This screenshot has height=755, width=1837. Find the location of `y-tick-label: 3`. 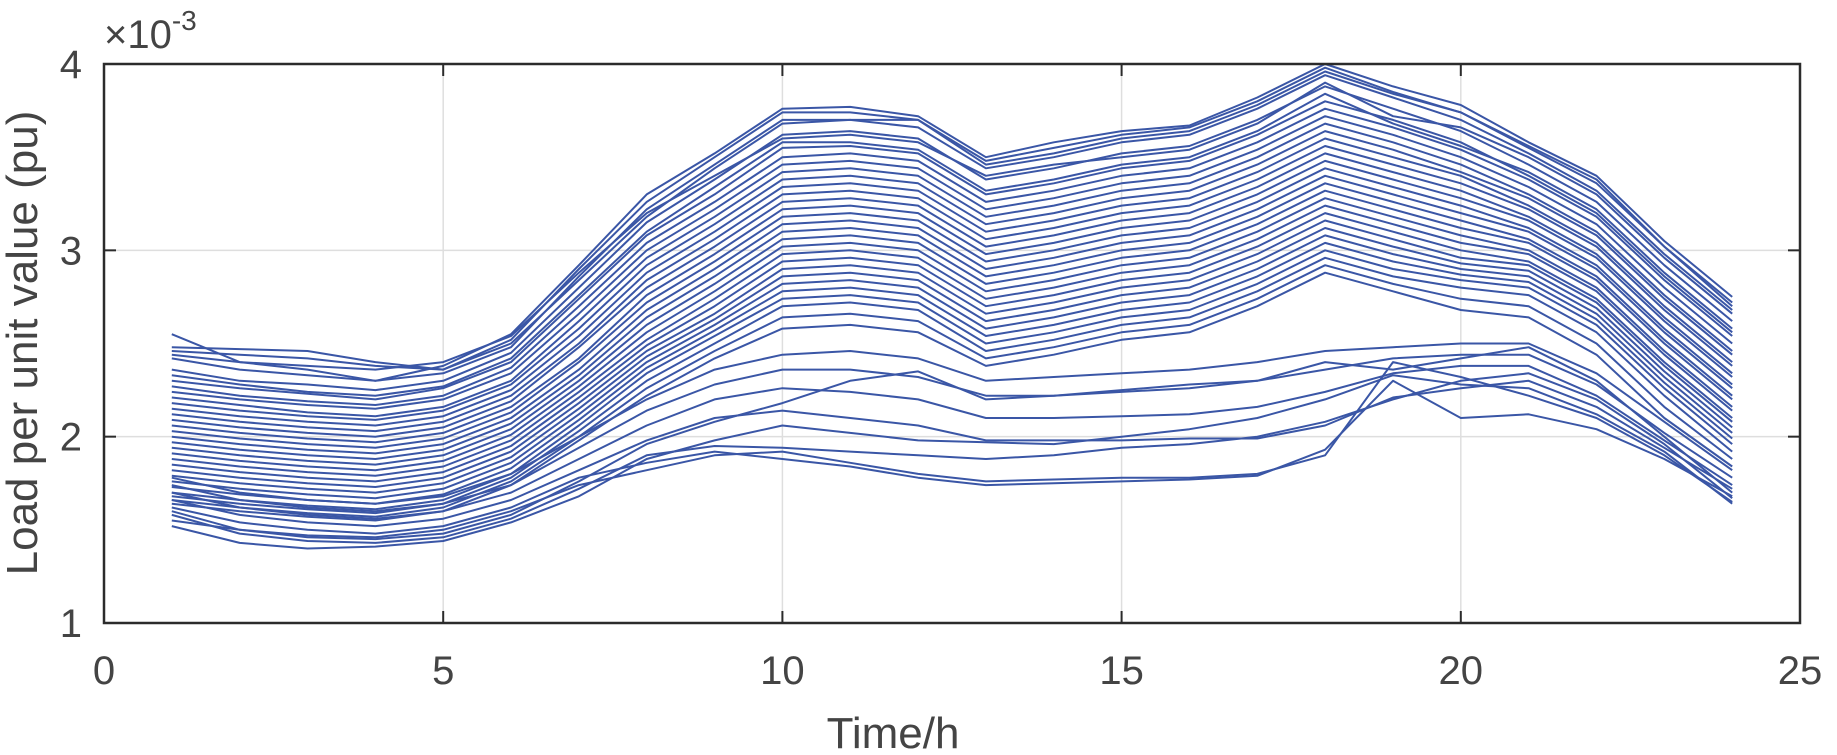

y-tick-label: 3 is located at coordinates (71, 251).